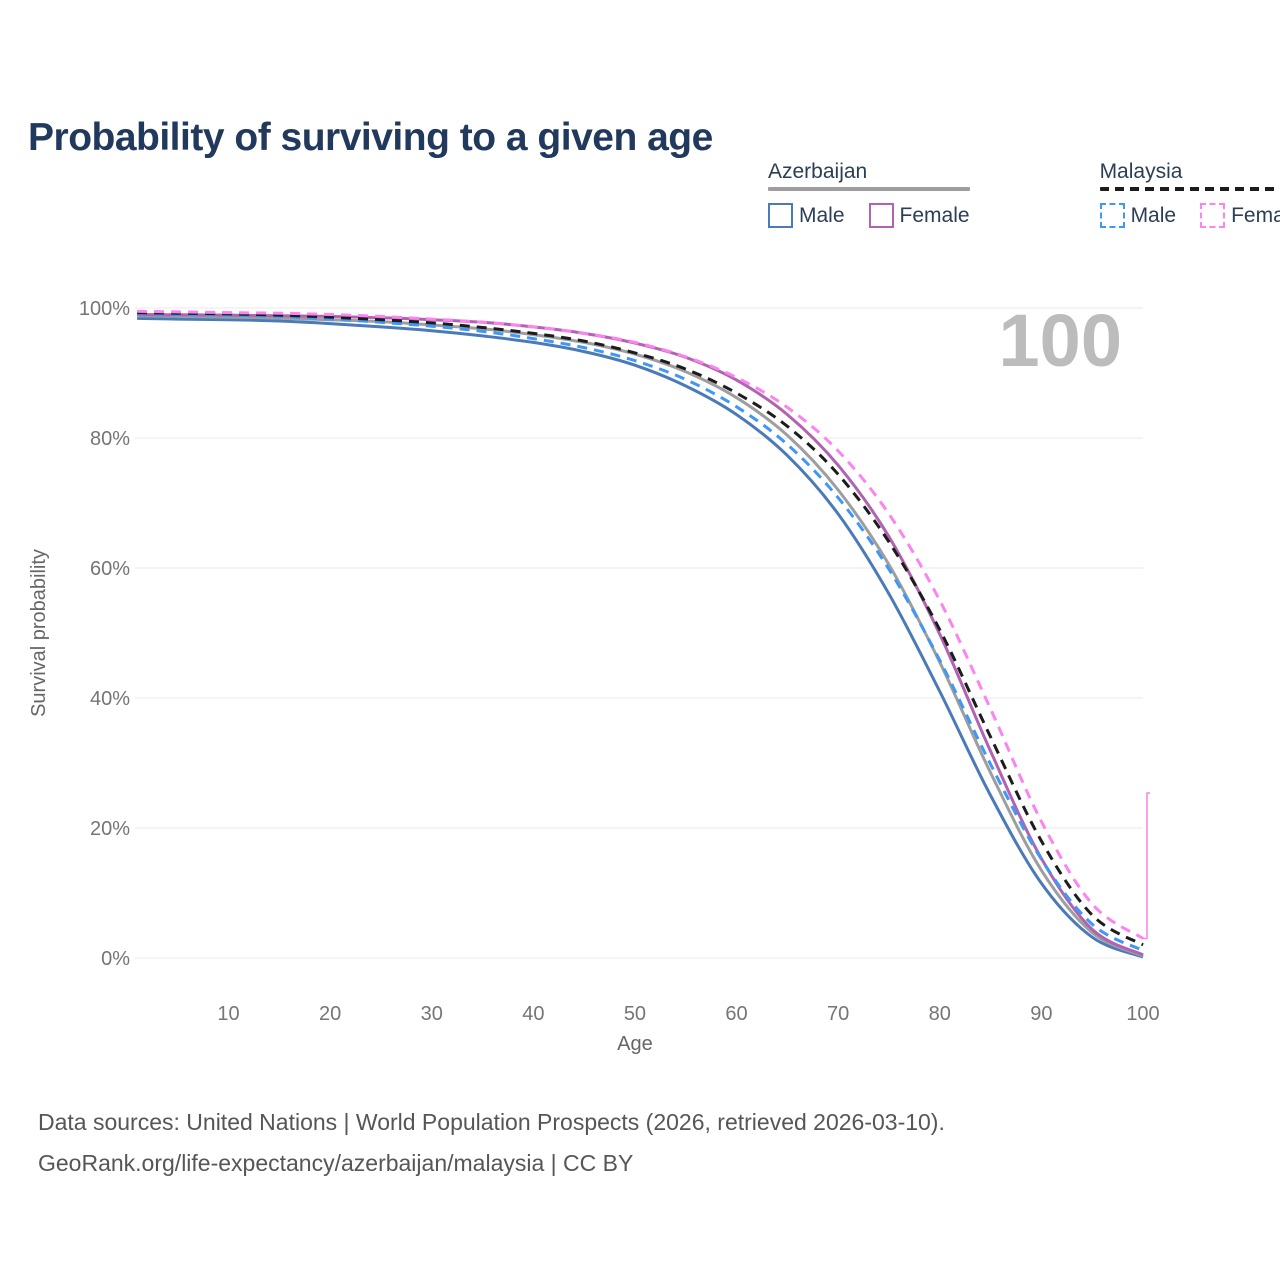  I want to click on legend-country-malaysia: Malaysia, so click(1189, 175).